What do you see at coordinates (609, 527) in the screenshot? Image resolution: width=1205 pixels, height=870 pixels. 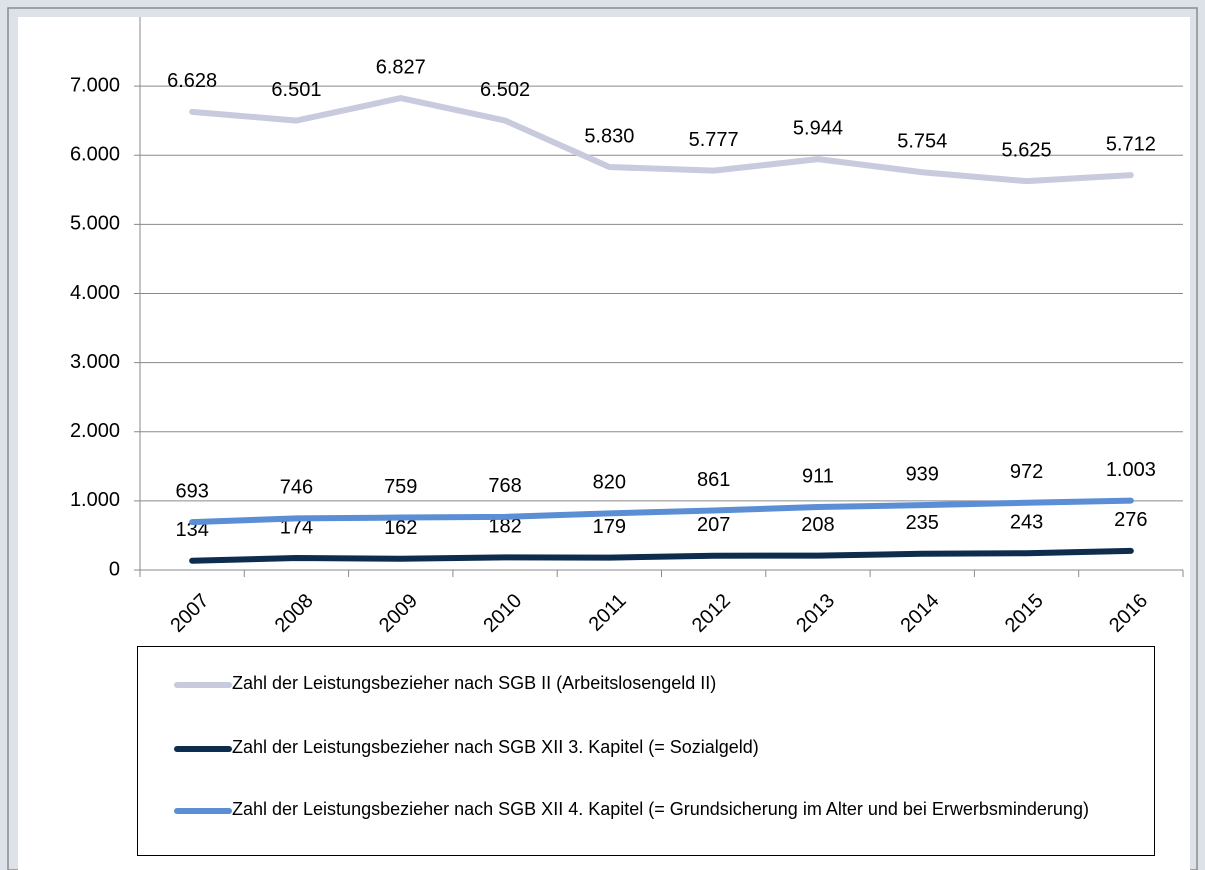 I see `data-label: 179` at bounding box center [609, 527].